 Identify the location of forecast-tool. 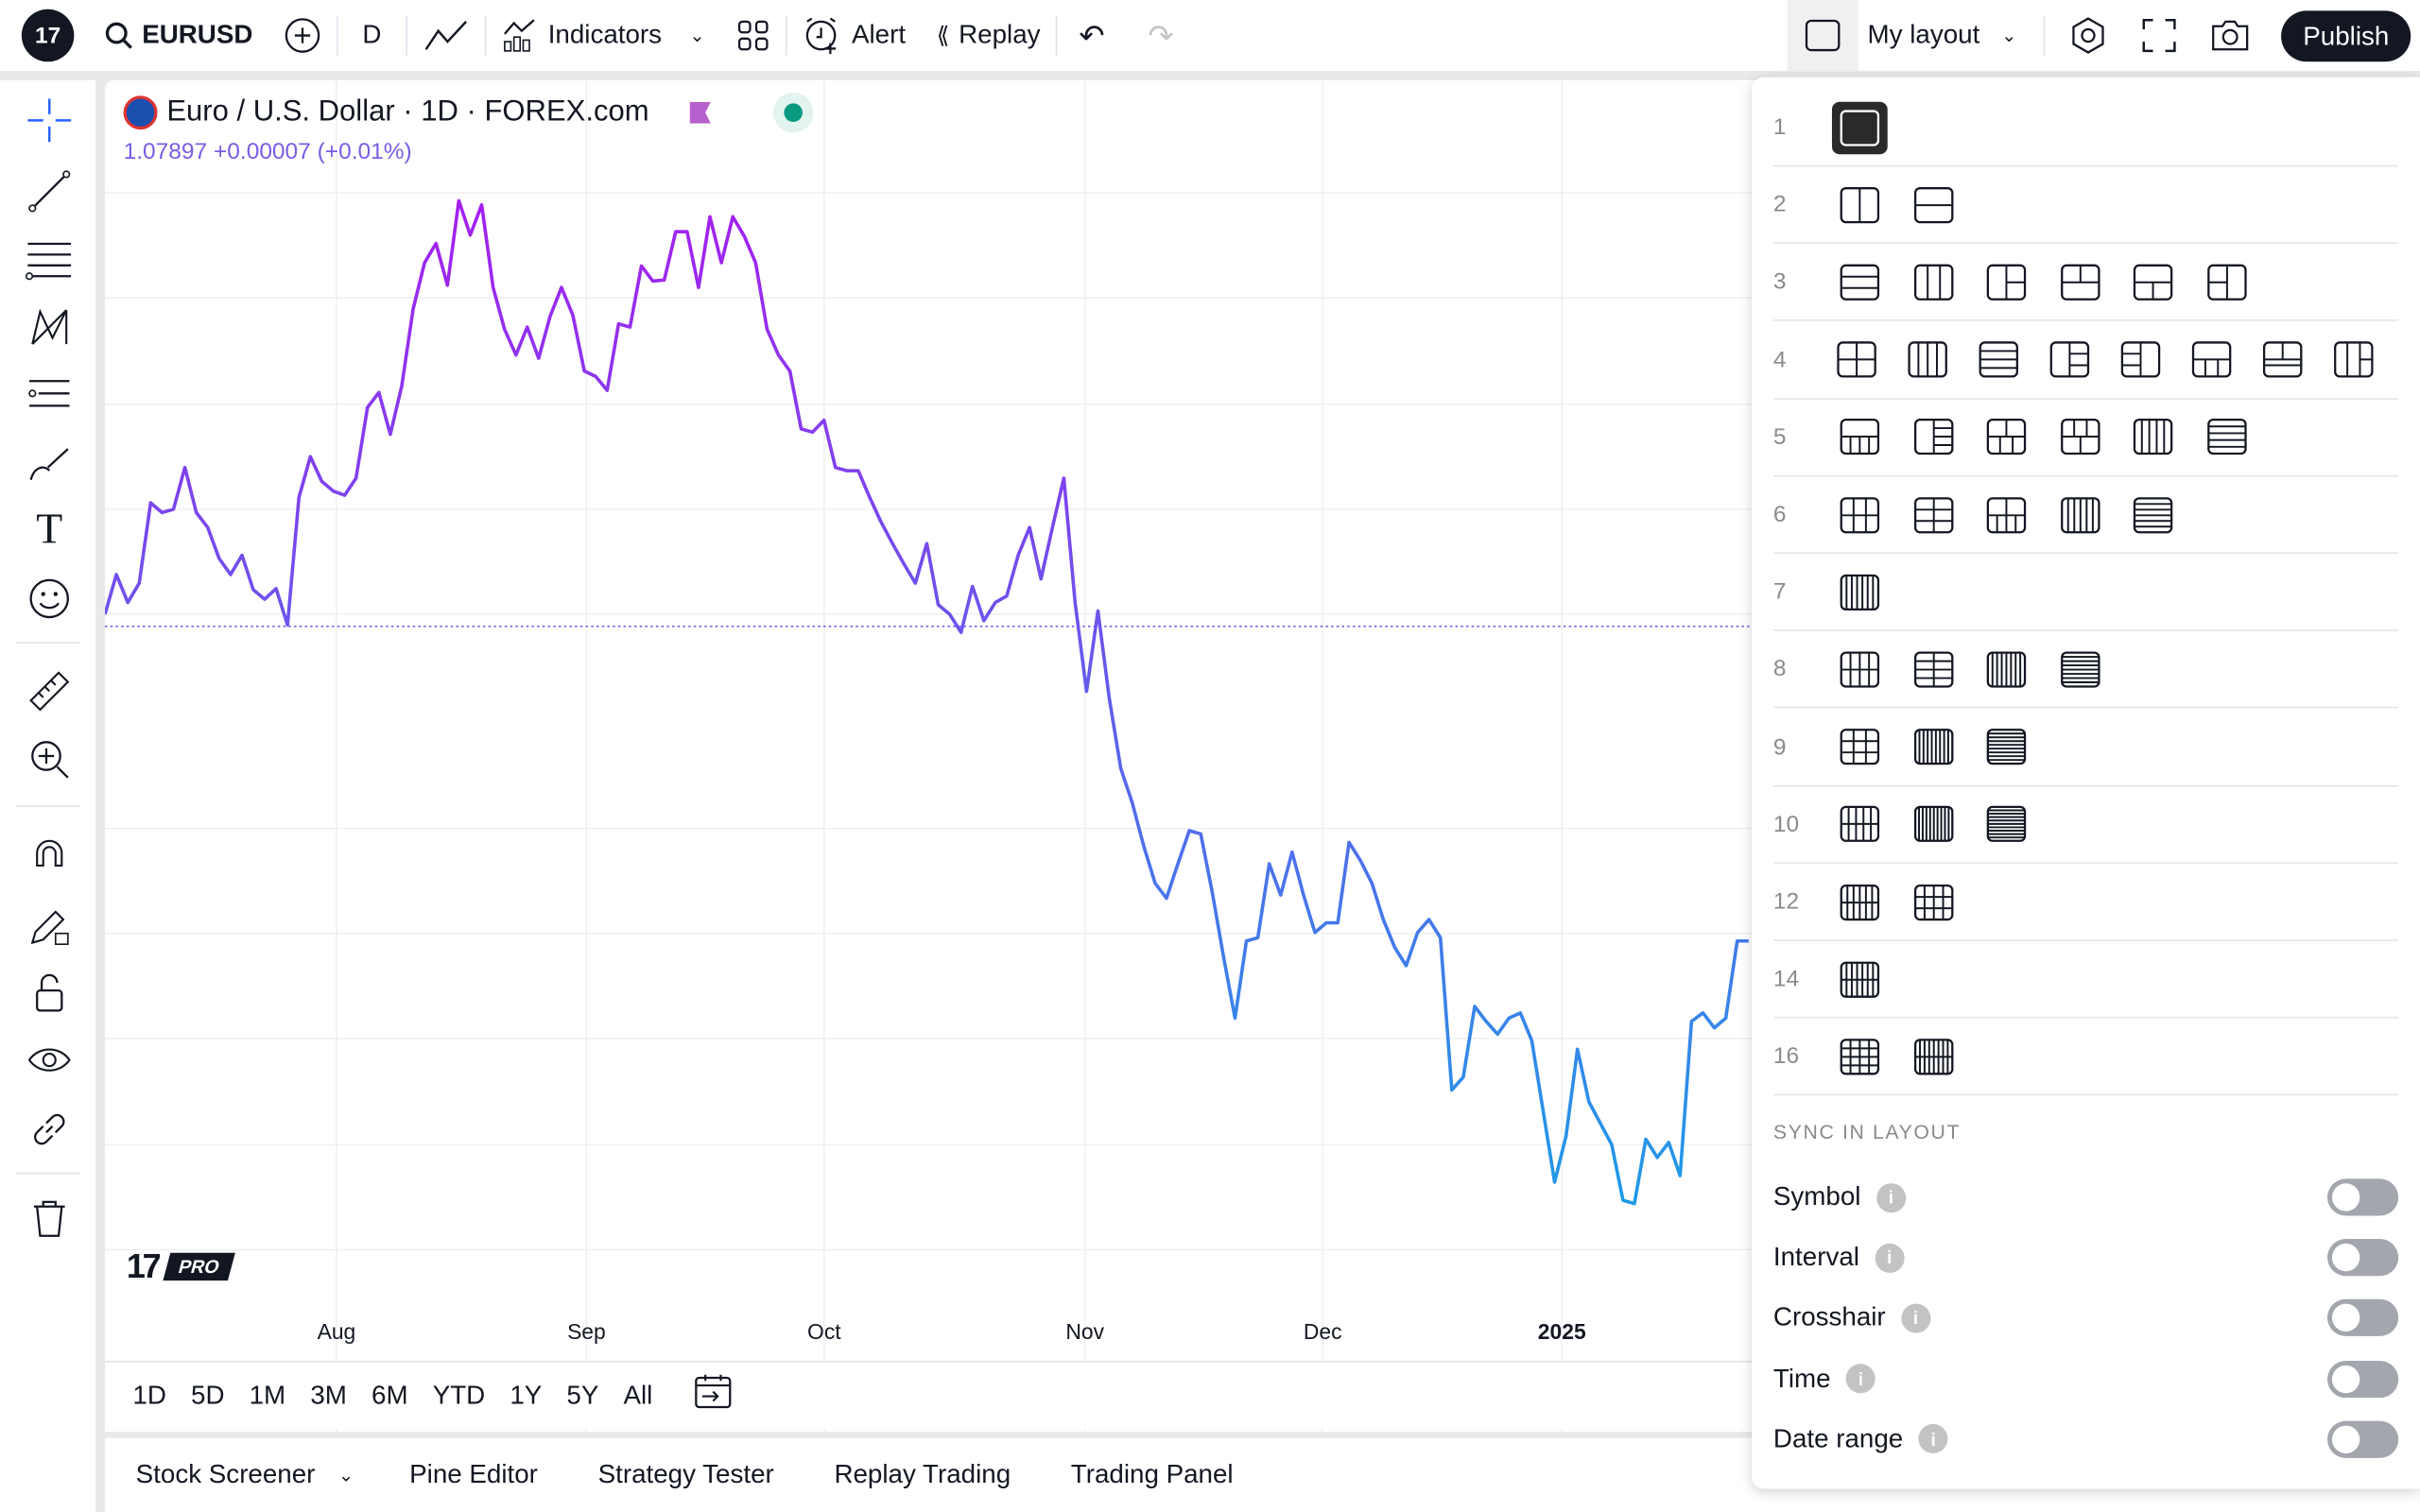
(50, 395).